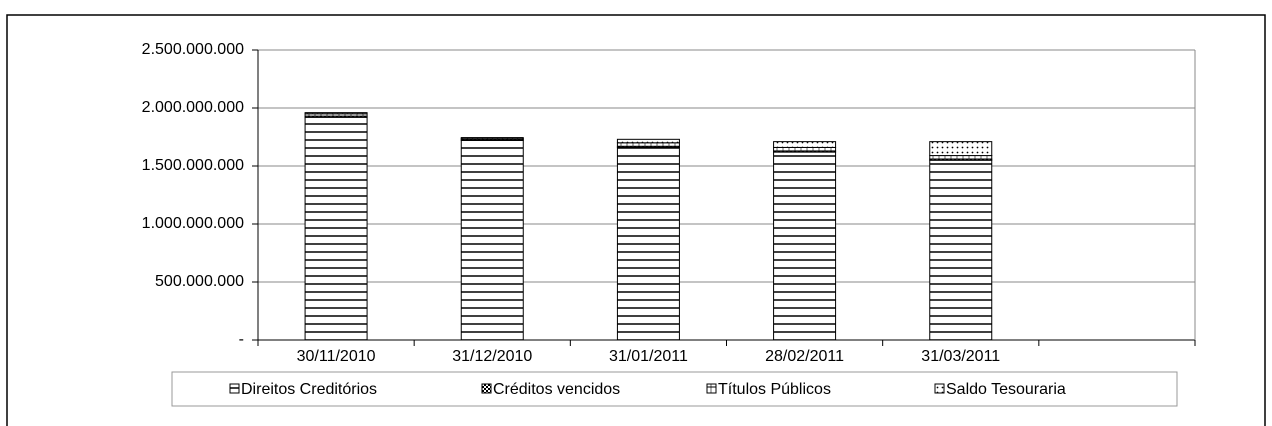 The width and height of the screenshot is (1272, 426). Describe the element at coordinates (774, 389) in the screenshot. I see `legend-label: Títulos Públicos` at that location.